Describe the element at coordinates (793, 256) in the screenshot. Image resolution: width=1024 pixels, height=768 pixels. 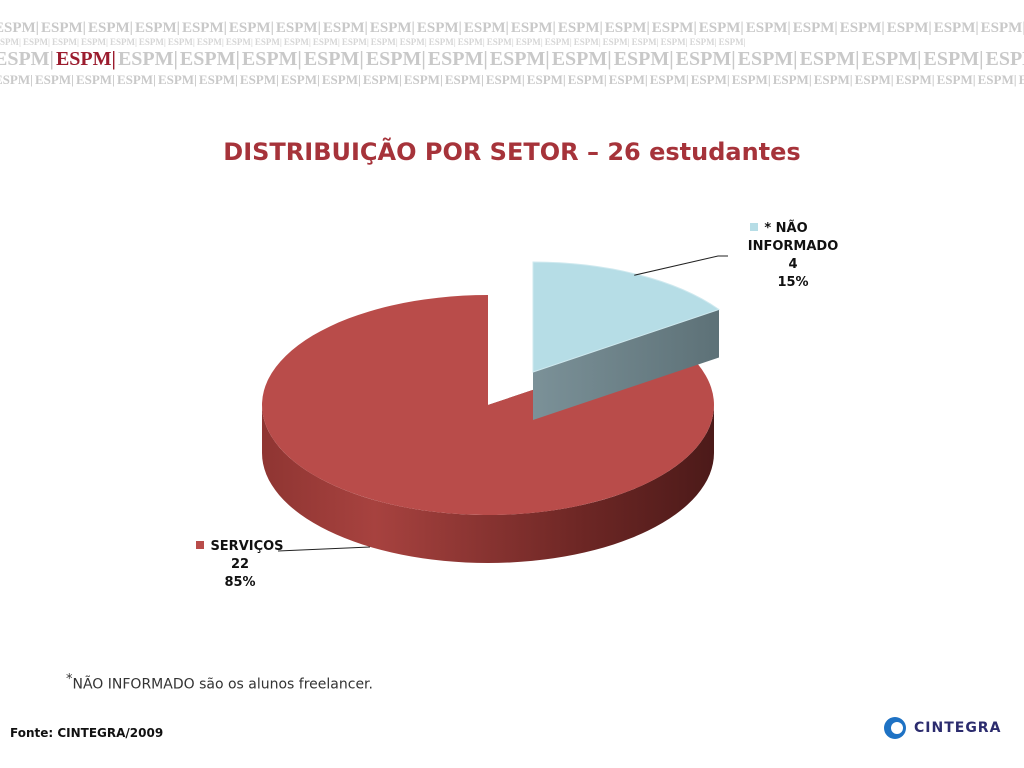
I see `slice-label-nao-informado: * NÃO INFORMADO 4 15%` at that location.